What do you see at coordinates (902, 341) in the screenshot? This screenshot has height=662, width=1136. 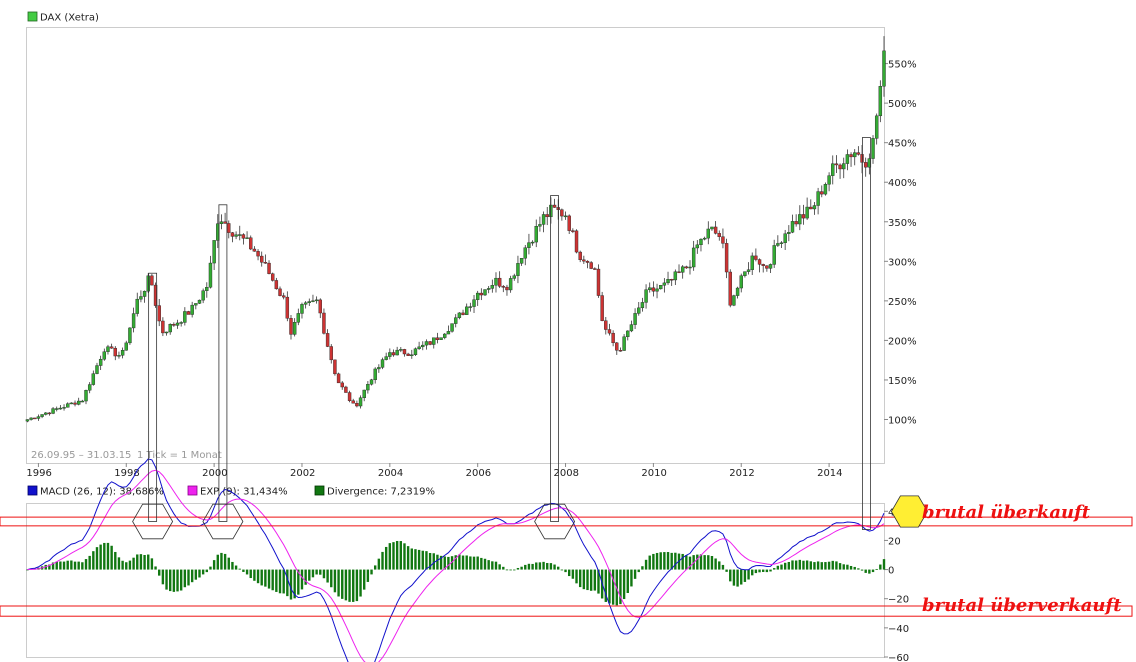 I see `price-tick-label: 200%` at bounding box center [902, 341].